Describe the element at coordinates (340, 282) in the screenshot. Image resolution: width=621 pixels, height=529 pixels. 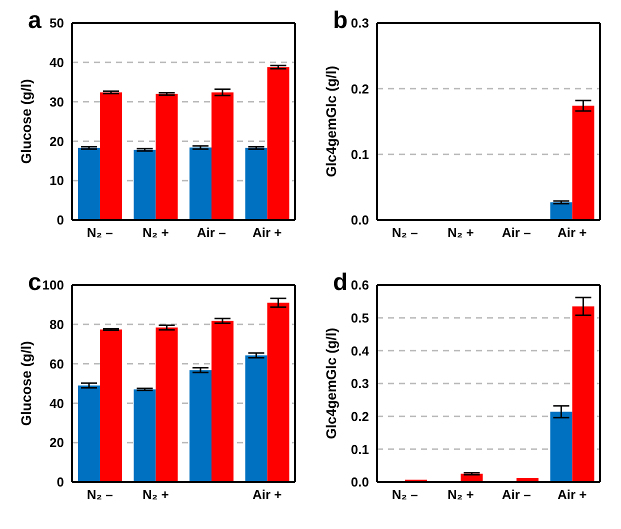
I see `chart-title: d` at that location.